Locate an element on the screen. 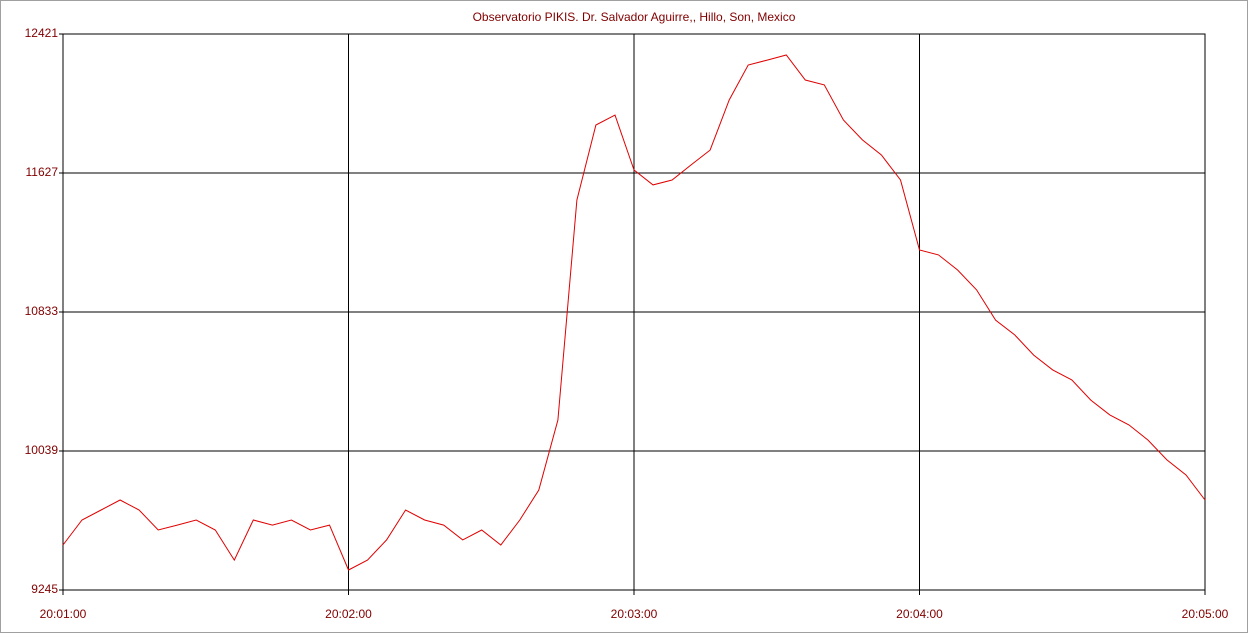  y-tick-label: 10039 is located at coordinates (42, 450).